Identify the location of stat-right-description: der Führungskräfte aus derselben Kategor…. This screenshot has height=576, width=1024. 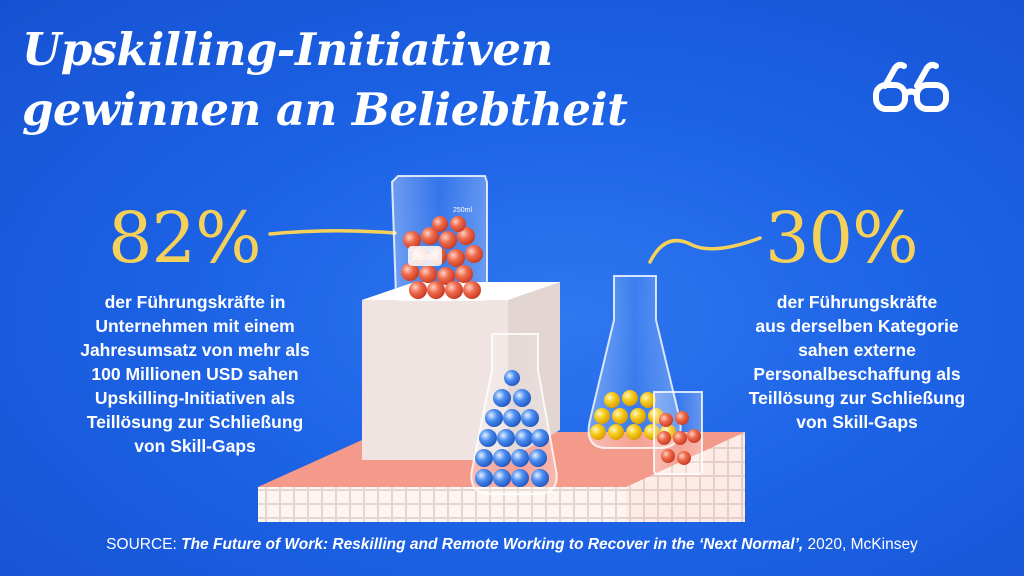
(857, 362).